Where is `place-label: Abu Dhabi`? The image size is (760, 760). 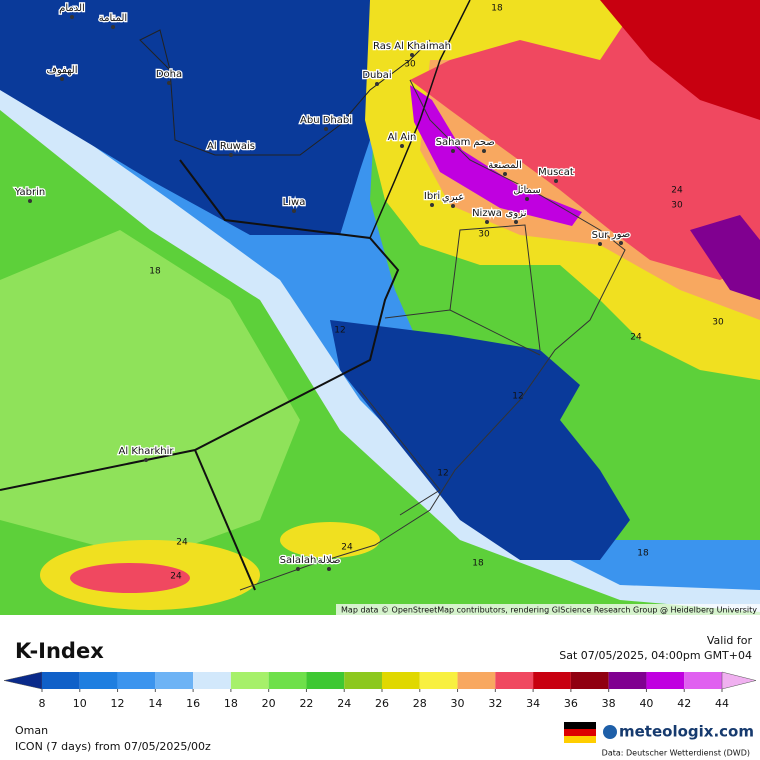
place-label: Abu Dhabi is located at coordinates (326, 120).